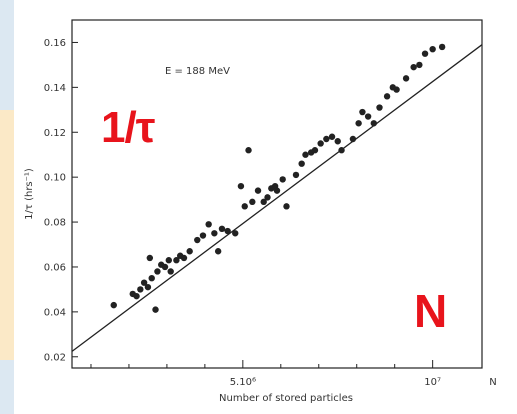 This screenshot has height=414, width=517. What do you see at coordinates (492, 382) in the screenshot?
I see `x-unit-label: N` at bounding box center [492, 382].